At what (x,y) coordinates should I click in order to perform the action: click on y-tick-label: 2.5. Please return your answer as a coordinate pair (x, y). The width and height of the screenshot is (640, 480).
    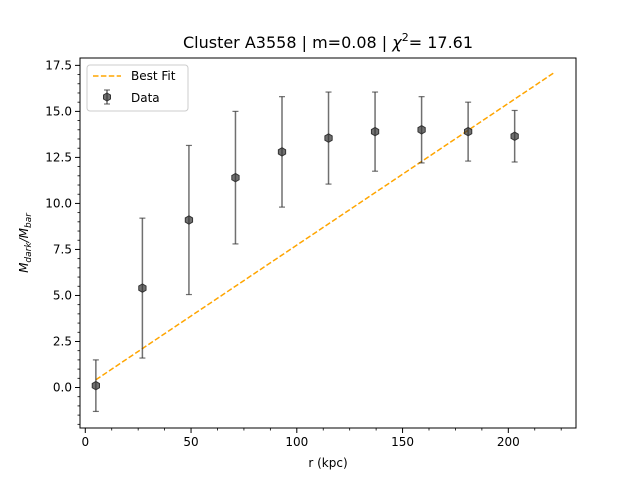
    Looking at the image, I should click on (62, 341).